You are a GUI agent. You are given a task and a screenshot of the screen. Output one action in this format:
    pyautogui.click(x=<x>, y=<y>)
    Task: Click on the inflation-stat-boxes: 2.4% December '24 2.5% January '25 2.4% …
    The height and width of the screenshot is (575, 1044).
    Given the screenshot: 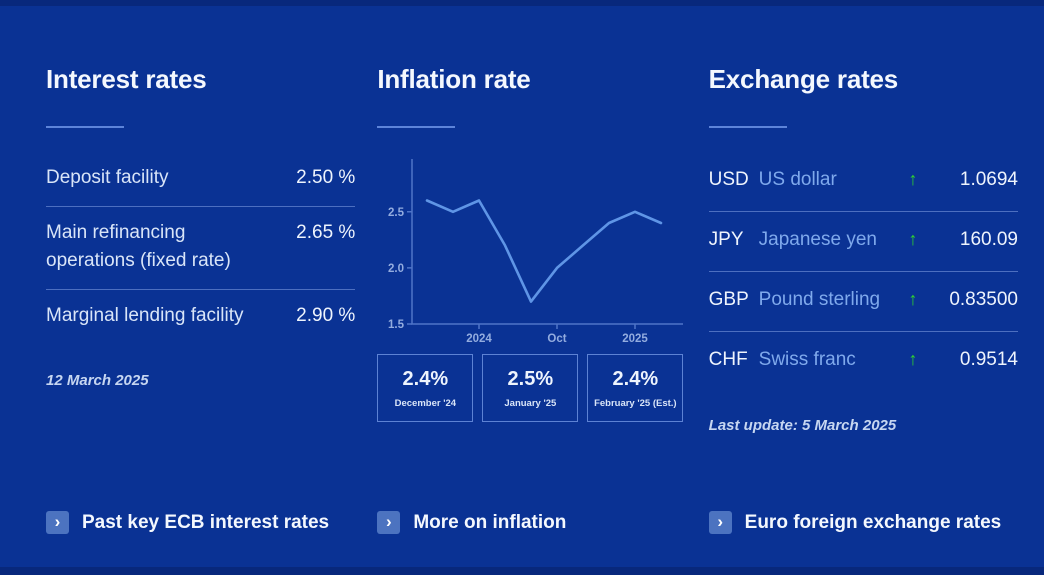 What is the action you would take?
    pyautogui.click(x=531, y=388)
    